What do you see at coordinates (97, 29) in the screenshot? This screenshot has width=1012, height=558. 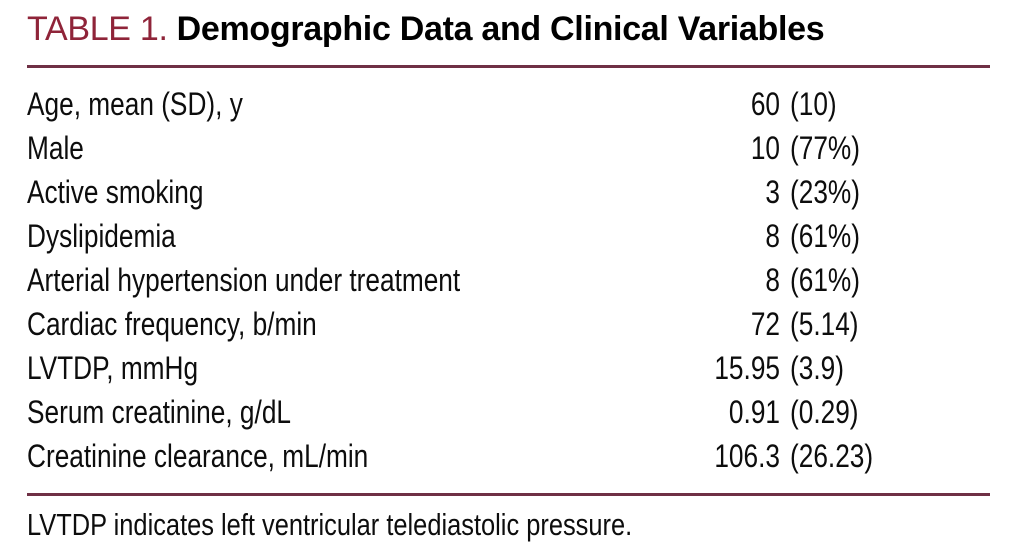 I see `table-number-label: TABLE 1.` at bounding box center [97, 29].